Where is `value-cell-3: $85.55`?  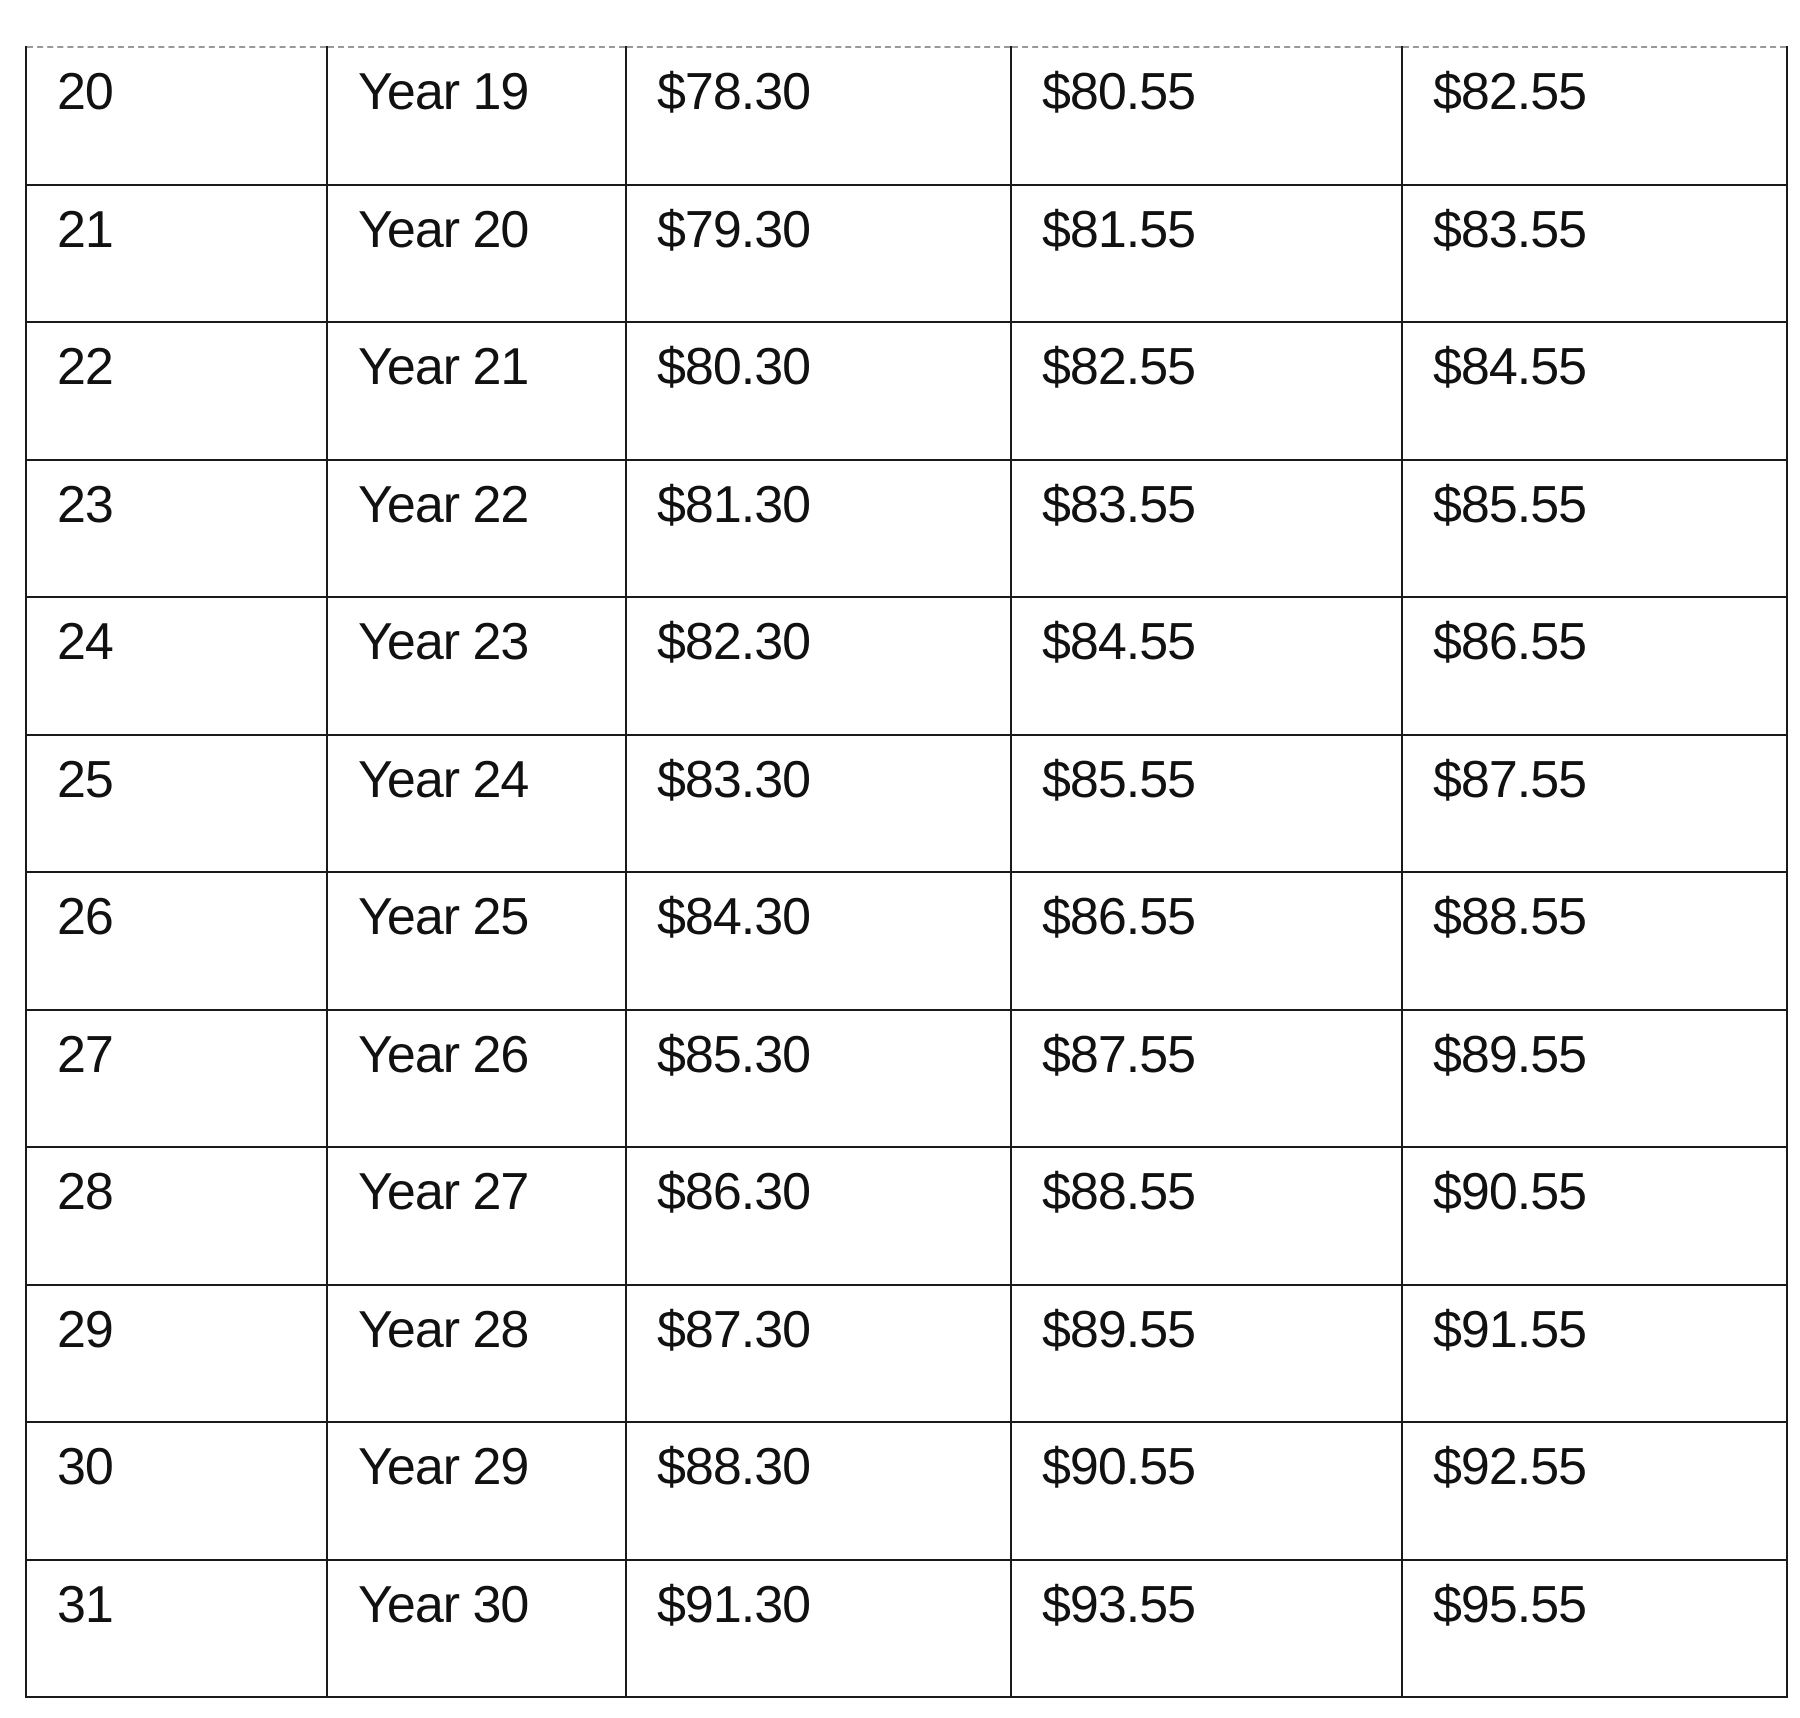
value-cell-3: $85.55 is located at coordinates (1594, 528).